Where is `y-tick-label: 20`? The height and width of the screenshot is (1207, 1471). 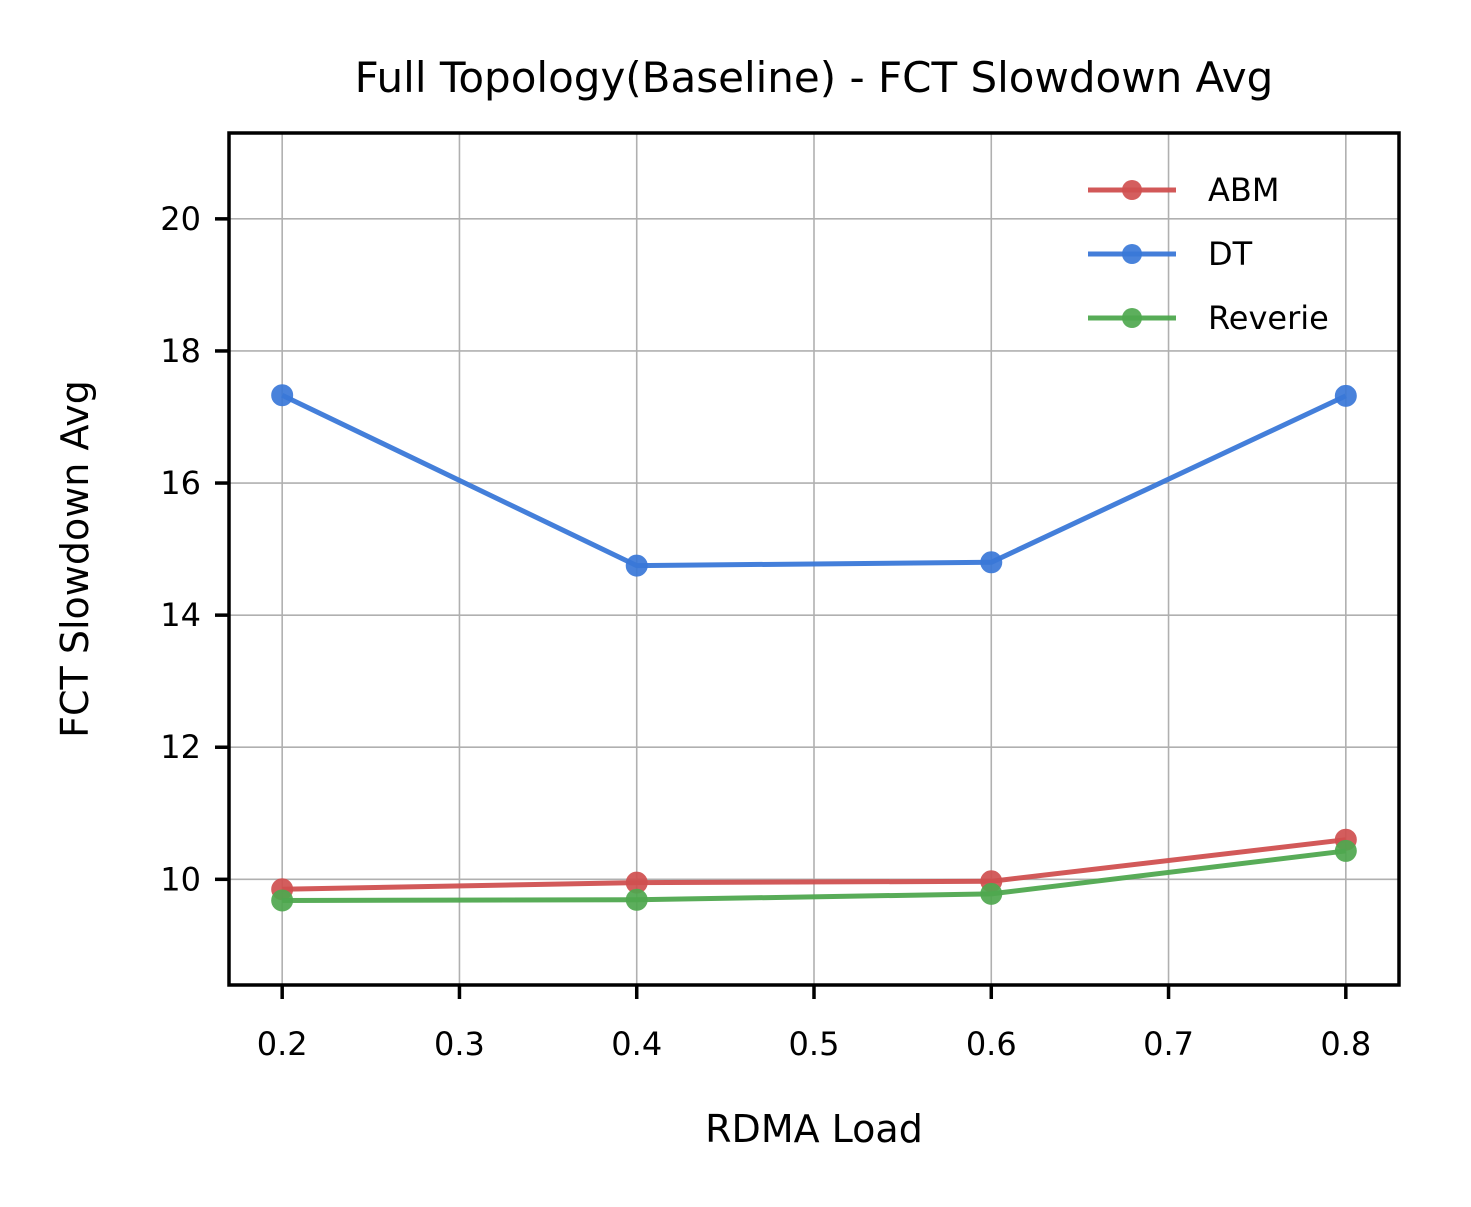
y-tick-label: 20 is located at coordinates (180, 219).